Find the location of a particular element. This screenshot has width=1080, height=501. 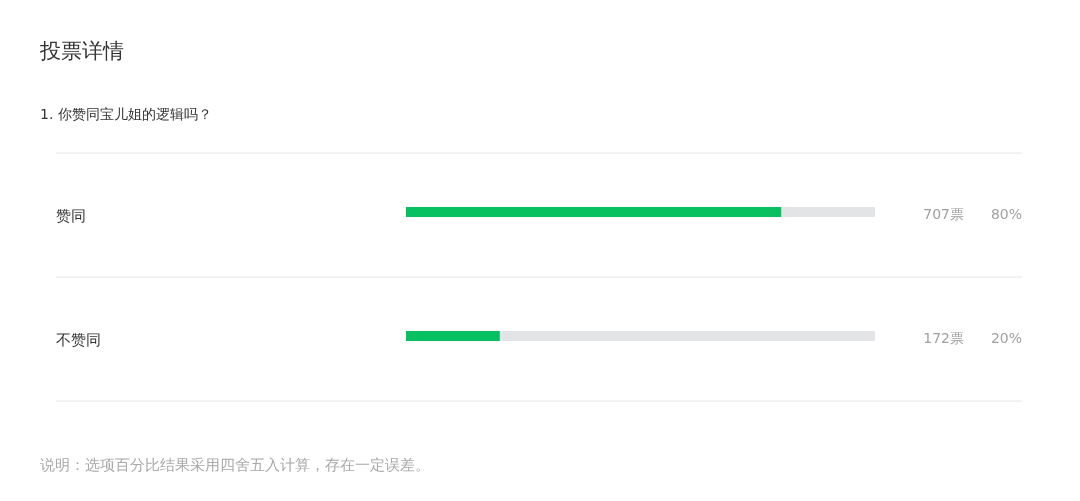

data-label: 20% is located at coordinates (1006, 338).